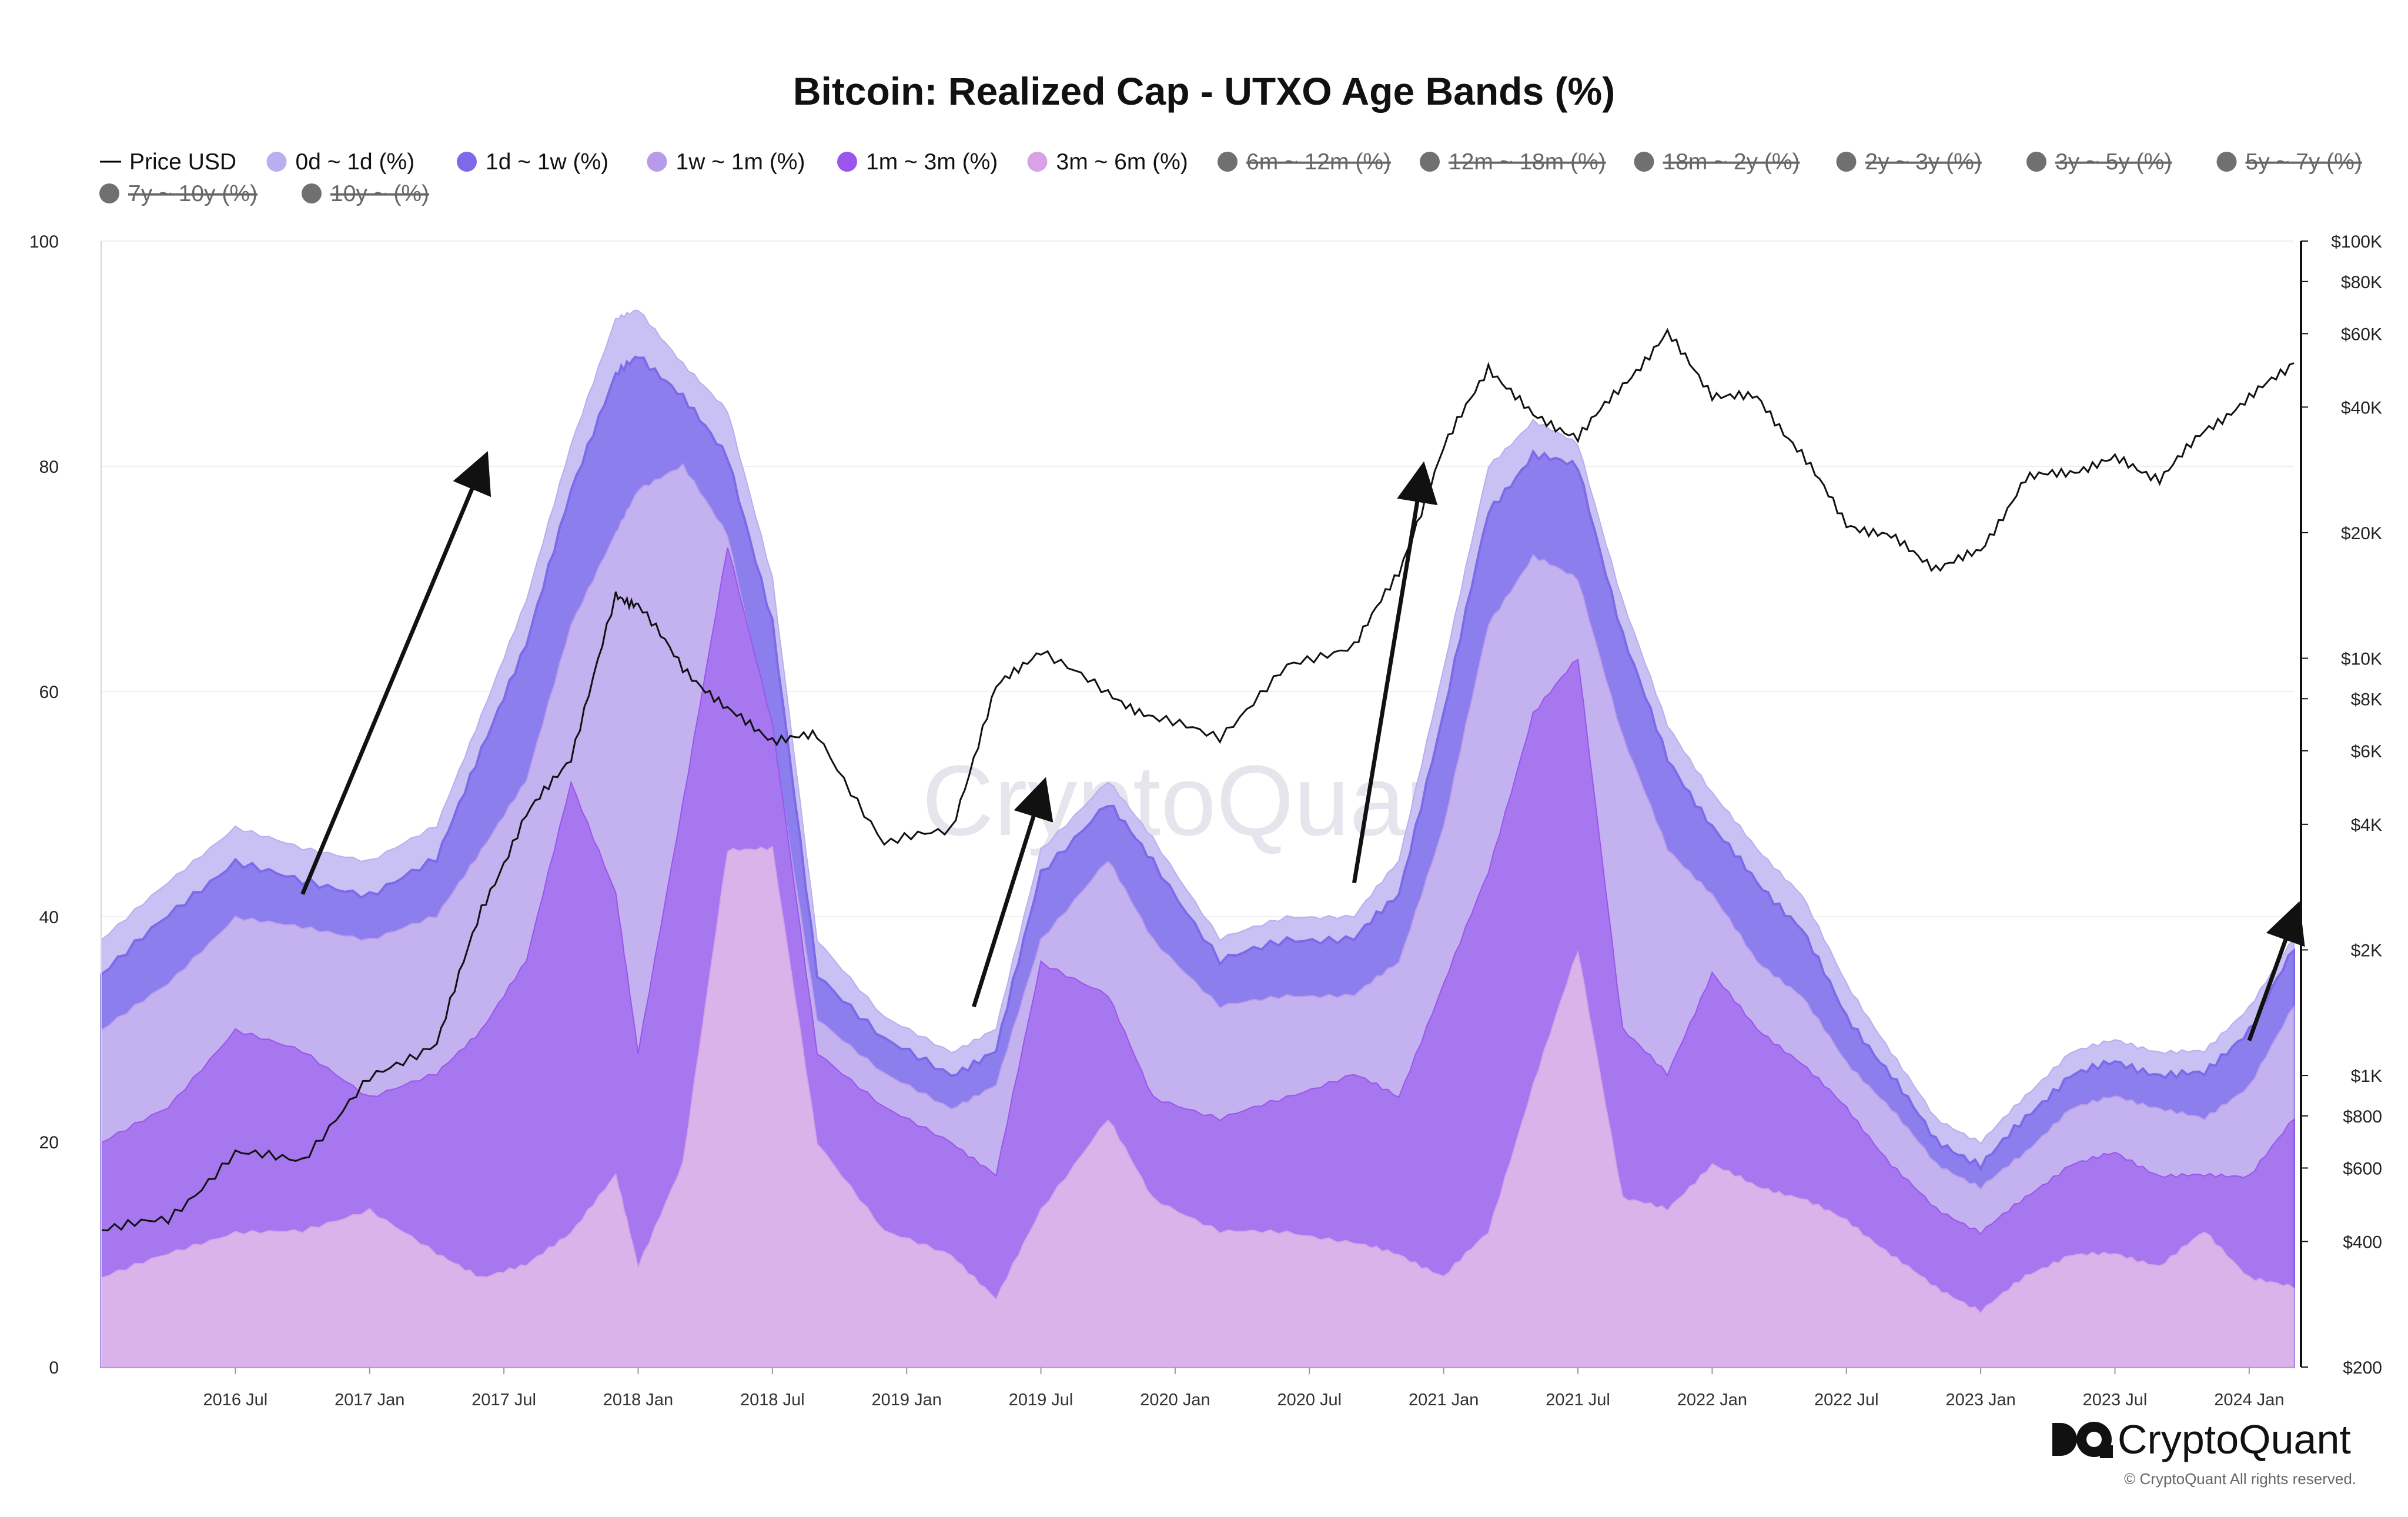  I want to click on legend-item-3y-5y: 3y ~ 5y (%), so click(2099, 162).